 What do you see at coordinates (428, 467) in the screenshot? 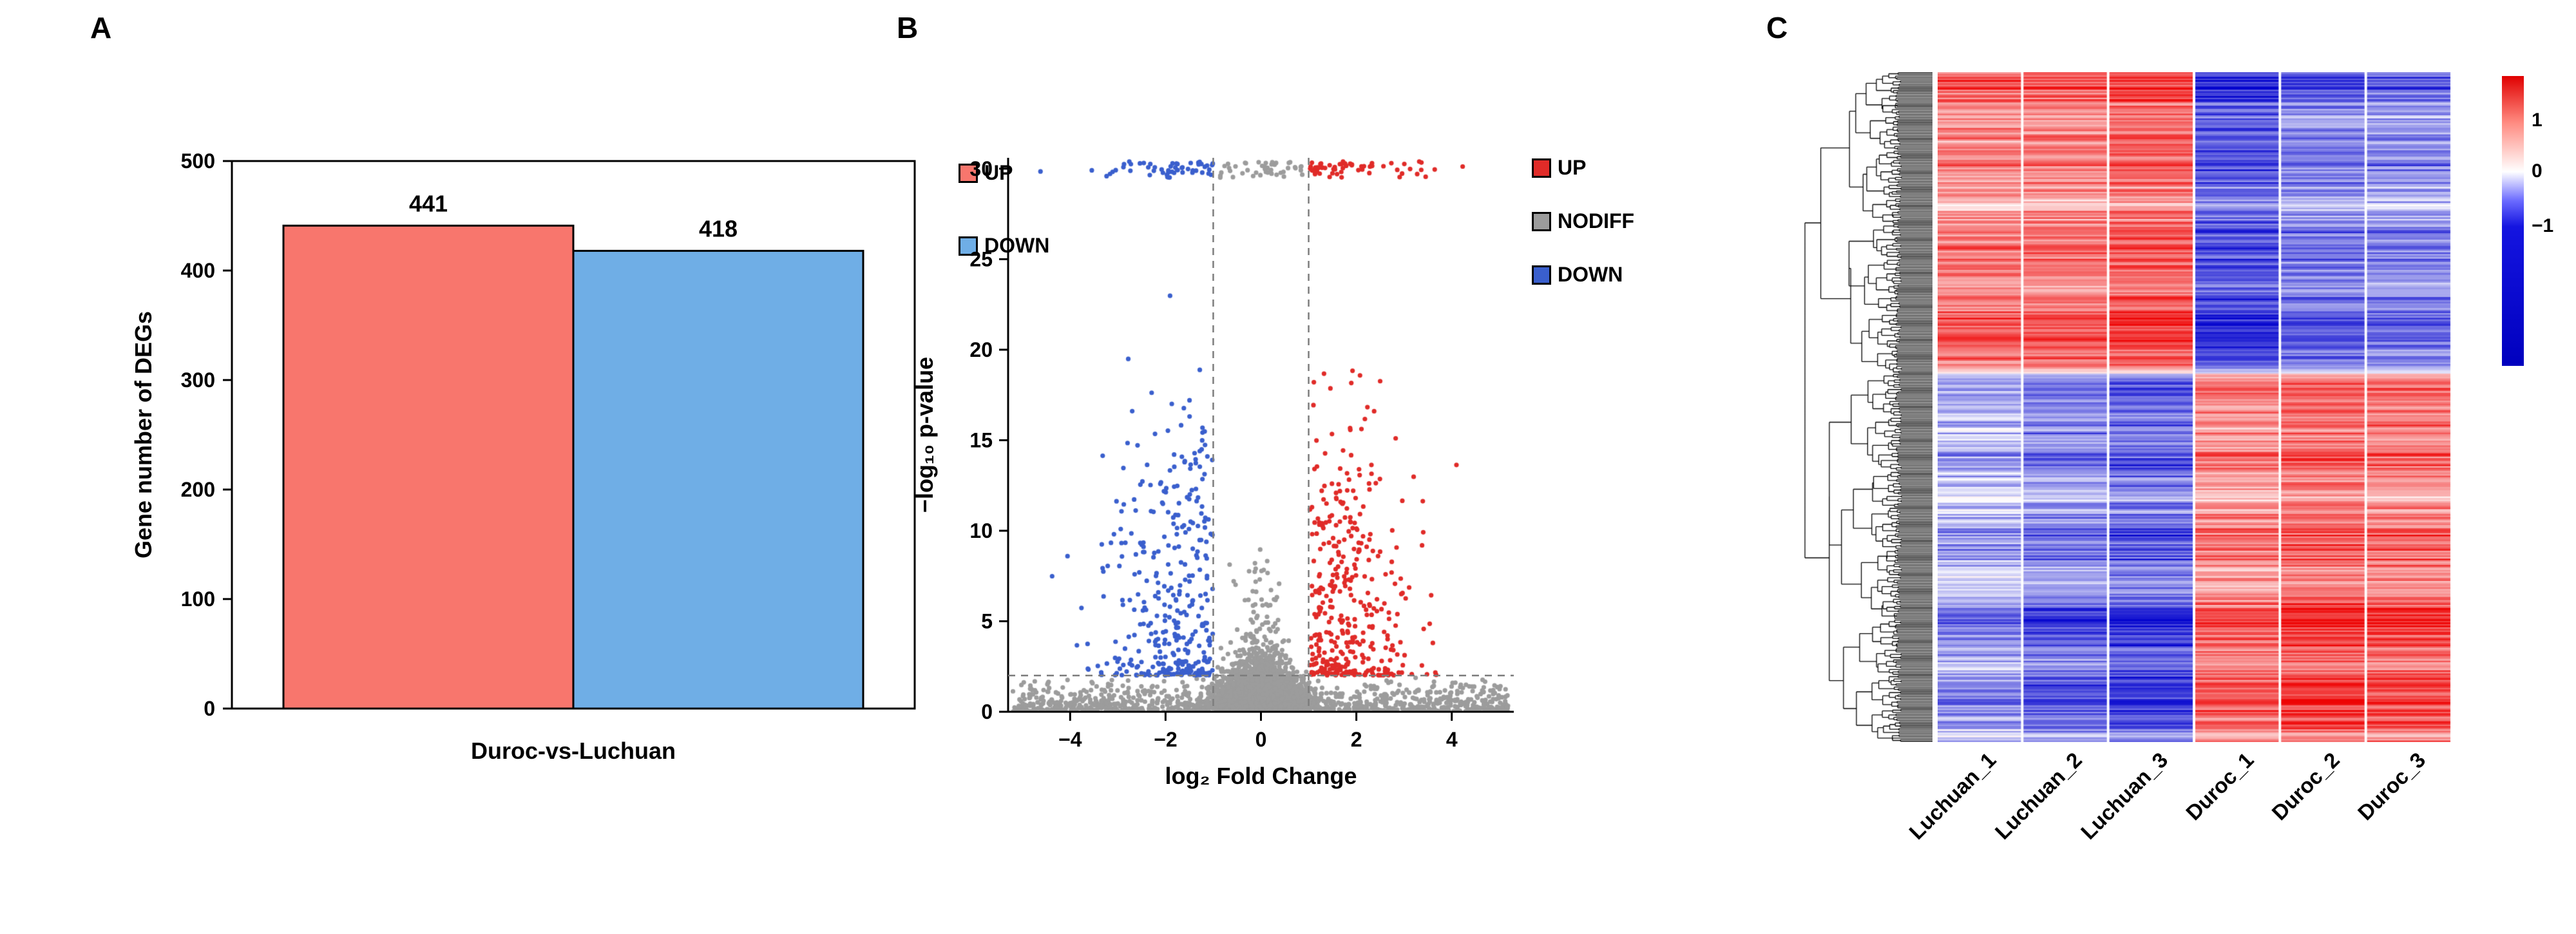
I see `bar-up` at bounding box center [428, 467].